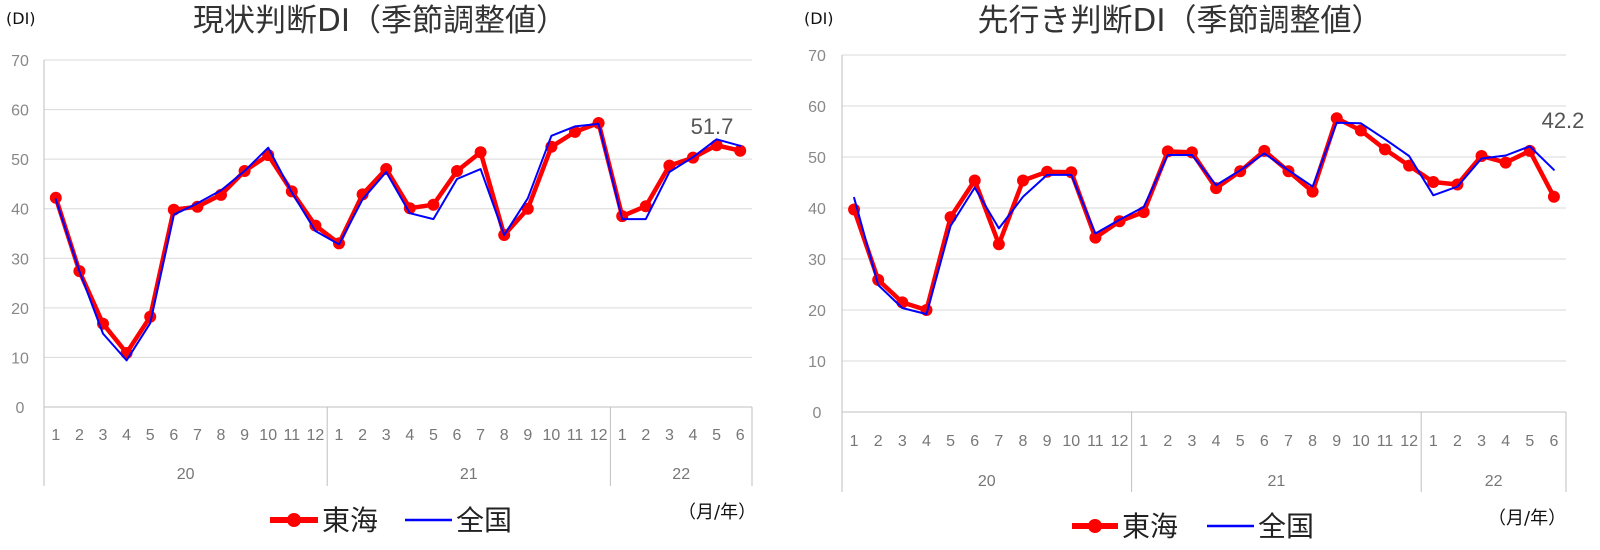 This screenshot has width=1600, height=550. Describe the element at coordinates (817, 362) in the screenshot. I see `y-tick-label: 10` at that location.